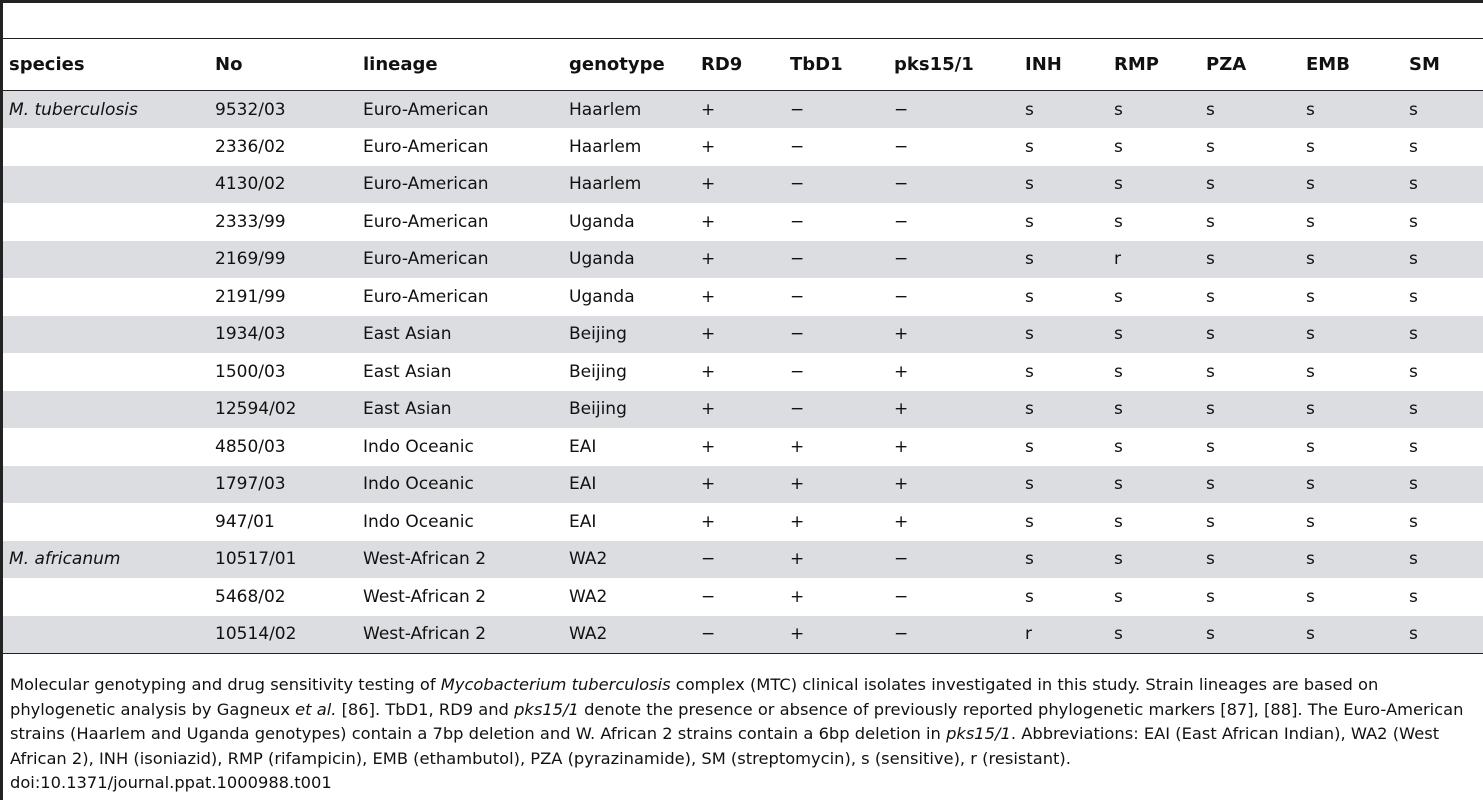  What do you see at coordinates (743, 634) in the screenshot?
I see `table-row: 10514/02 West-African 2 WA2 − + − r s s s s` at bounding box center [743, 634].